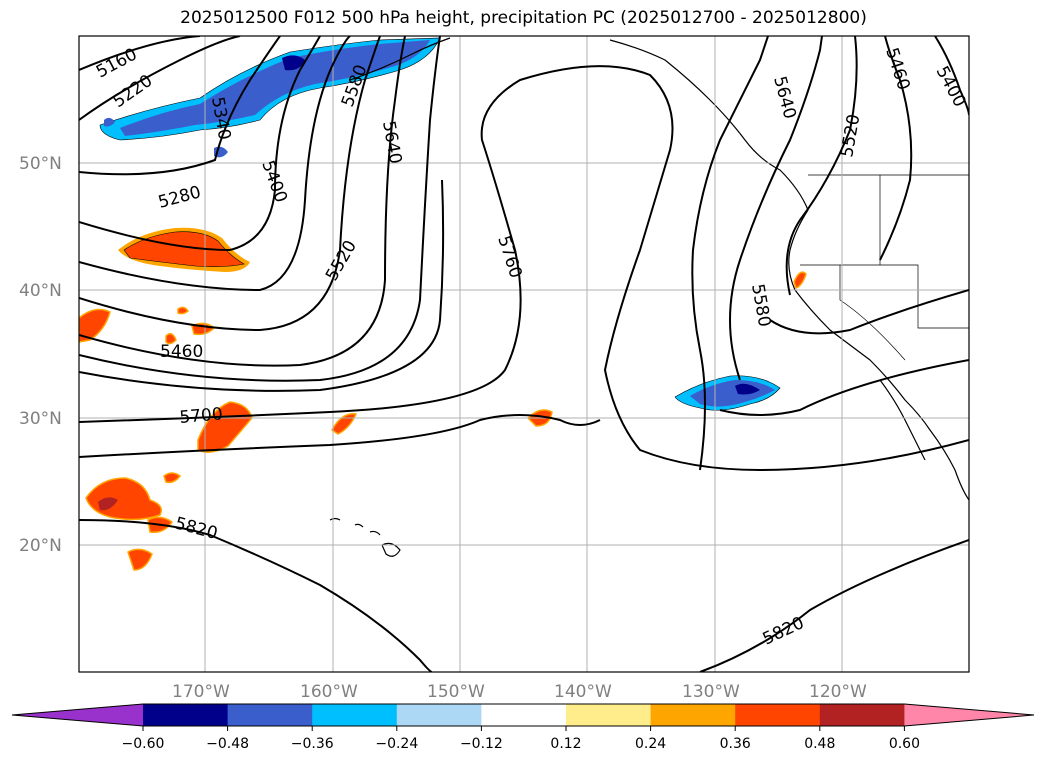 Image resolution: width=1047 pixels, height=765 pixels. Describe the element at coordinates (969, 715) in the screenshot. I see `colorbar-extend-max` at that location.